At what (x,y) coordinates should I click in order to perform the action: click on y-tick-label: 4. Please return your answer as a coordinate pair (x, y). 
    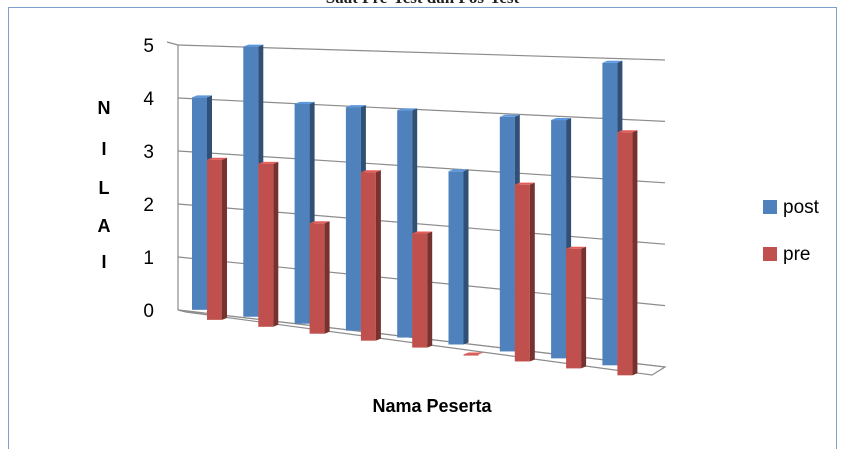
    Looking at the image, I should click on (148, 99).